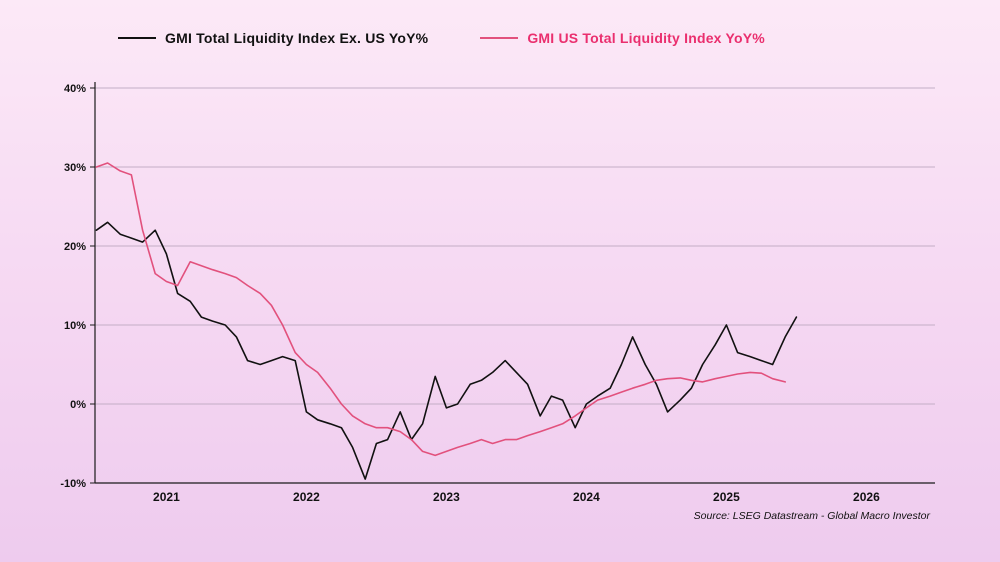  What do you see at coordinates (446, 497) in the screenshot?
I see `svg-text: 2023` at bounding box center [446, 497].